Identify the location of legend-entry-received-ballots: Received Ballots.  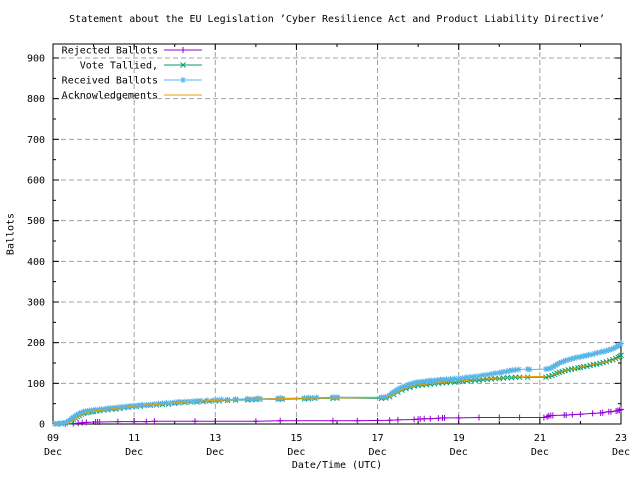
(132, 81).